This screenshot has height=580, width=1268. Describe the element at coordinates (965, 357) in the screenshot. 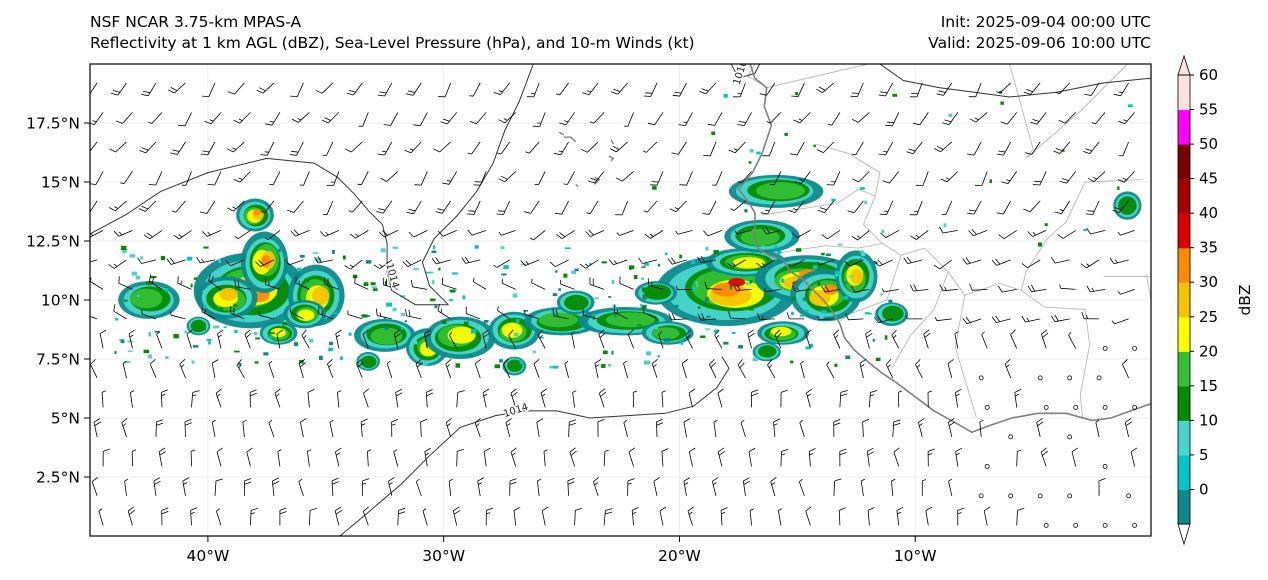

I see `country-border` at that location.